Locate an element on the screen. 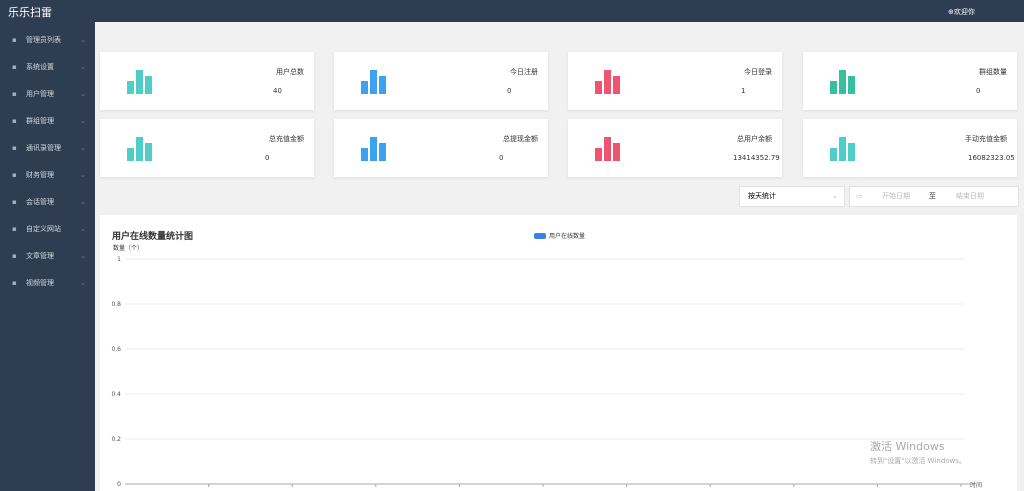  card-value: 13414352.79 is located at coordinates (756, 158).